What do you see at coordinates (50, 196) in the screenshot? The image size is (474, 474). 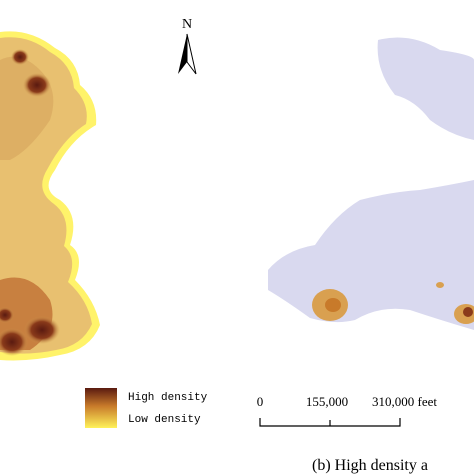 I see `density-map-left` at bounding box center [50, 196].